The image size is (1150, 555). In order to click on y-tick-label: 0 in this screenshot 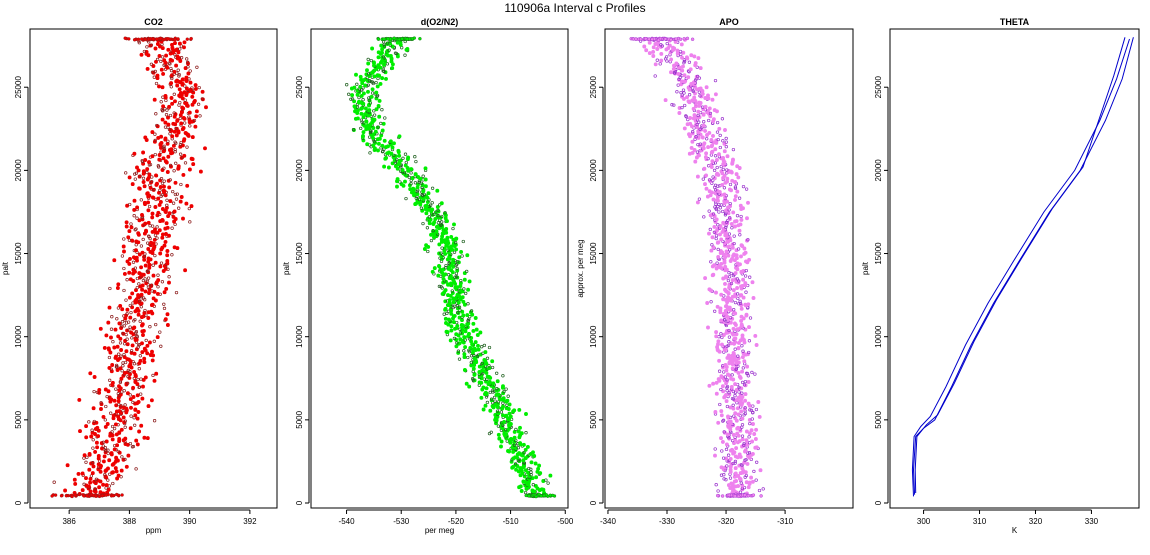, I will do `click(878, 502)`.